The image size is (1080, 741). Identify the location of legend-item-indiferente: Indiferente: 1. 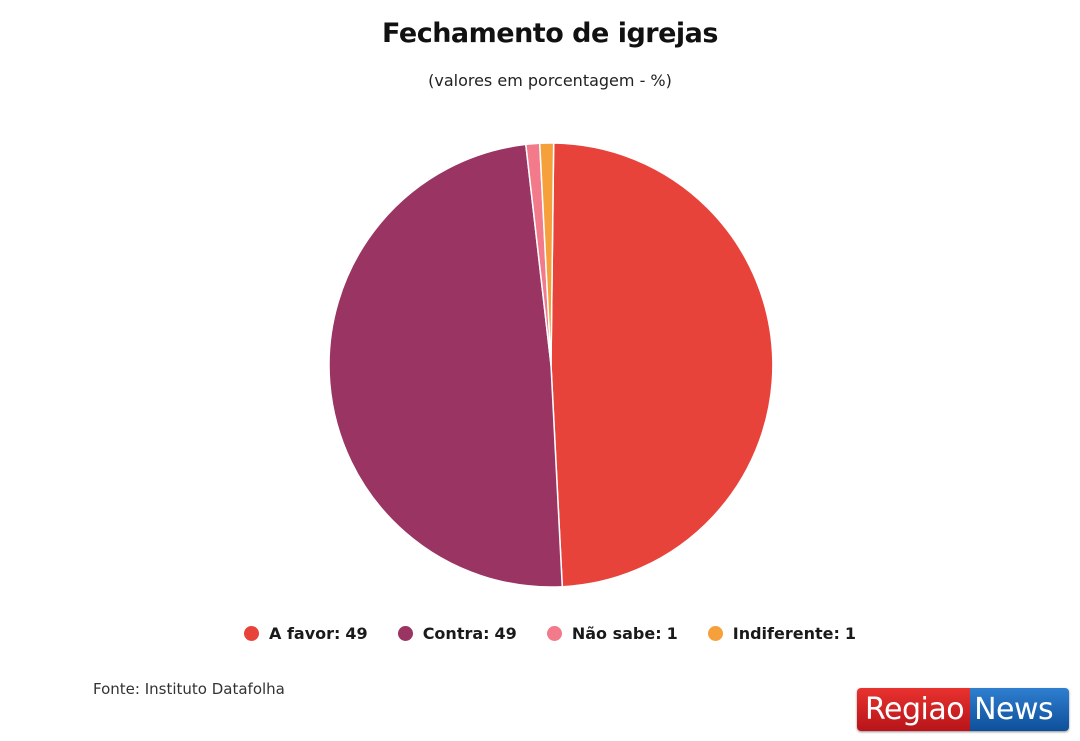
(781, 633).